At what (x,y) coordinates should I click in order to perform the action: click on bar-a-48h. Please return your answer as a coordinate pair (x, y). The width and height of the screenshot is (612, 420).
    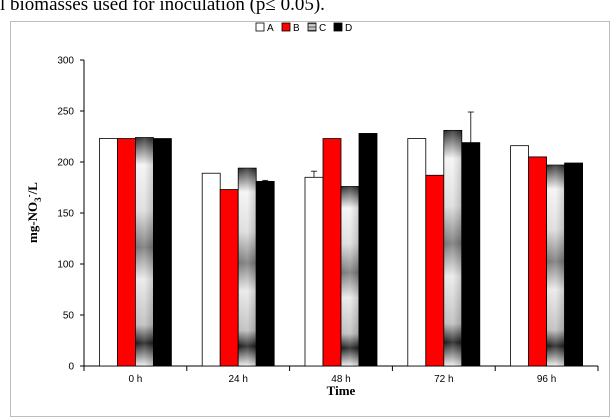
    Looking at the image, I should click on (314, 271).